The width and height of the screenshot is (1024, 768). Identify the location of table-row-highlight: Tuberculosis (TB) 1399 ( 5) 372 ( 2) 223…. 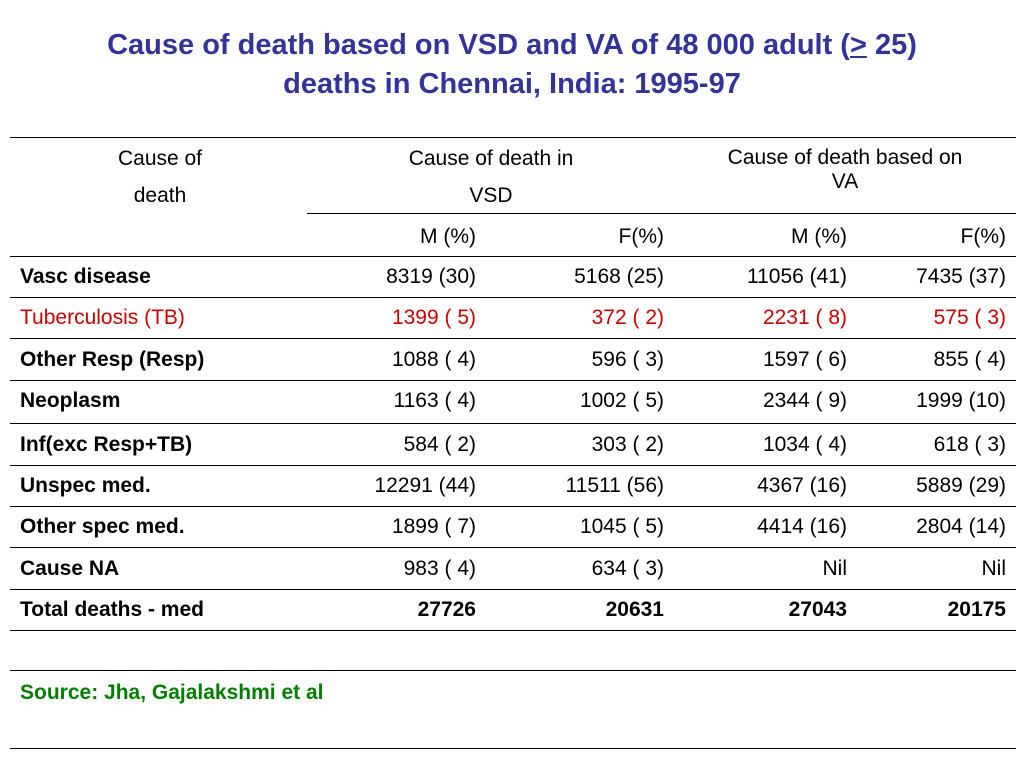
(512, 318).